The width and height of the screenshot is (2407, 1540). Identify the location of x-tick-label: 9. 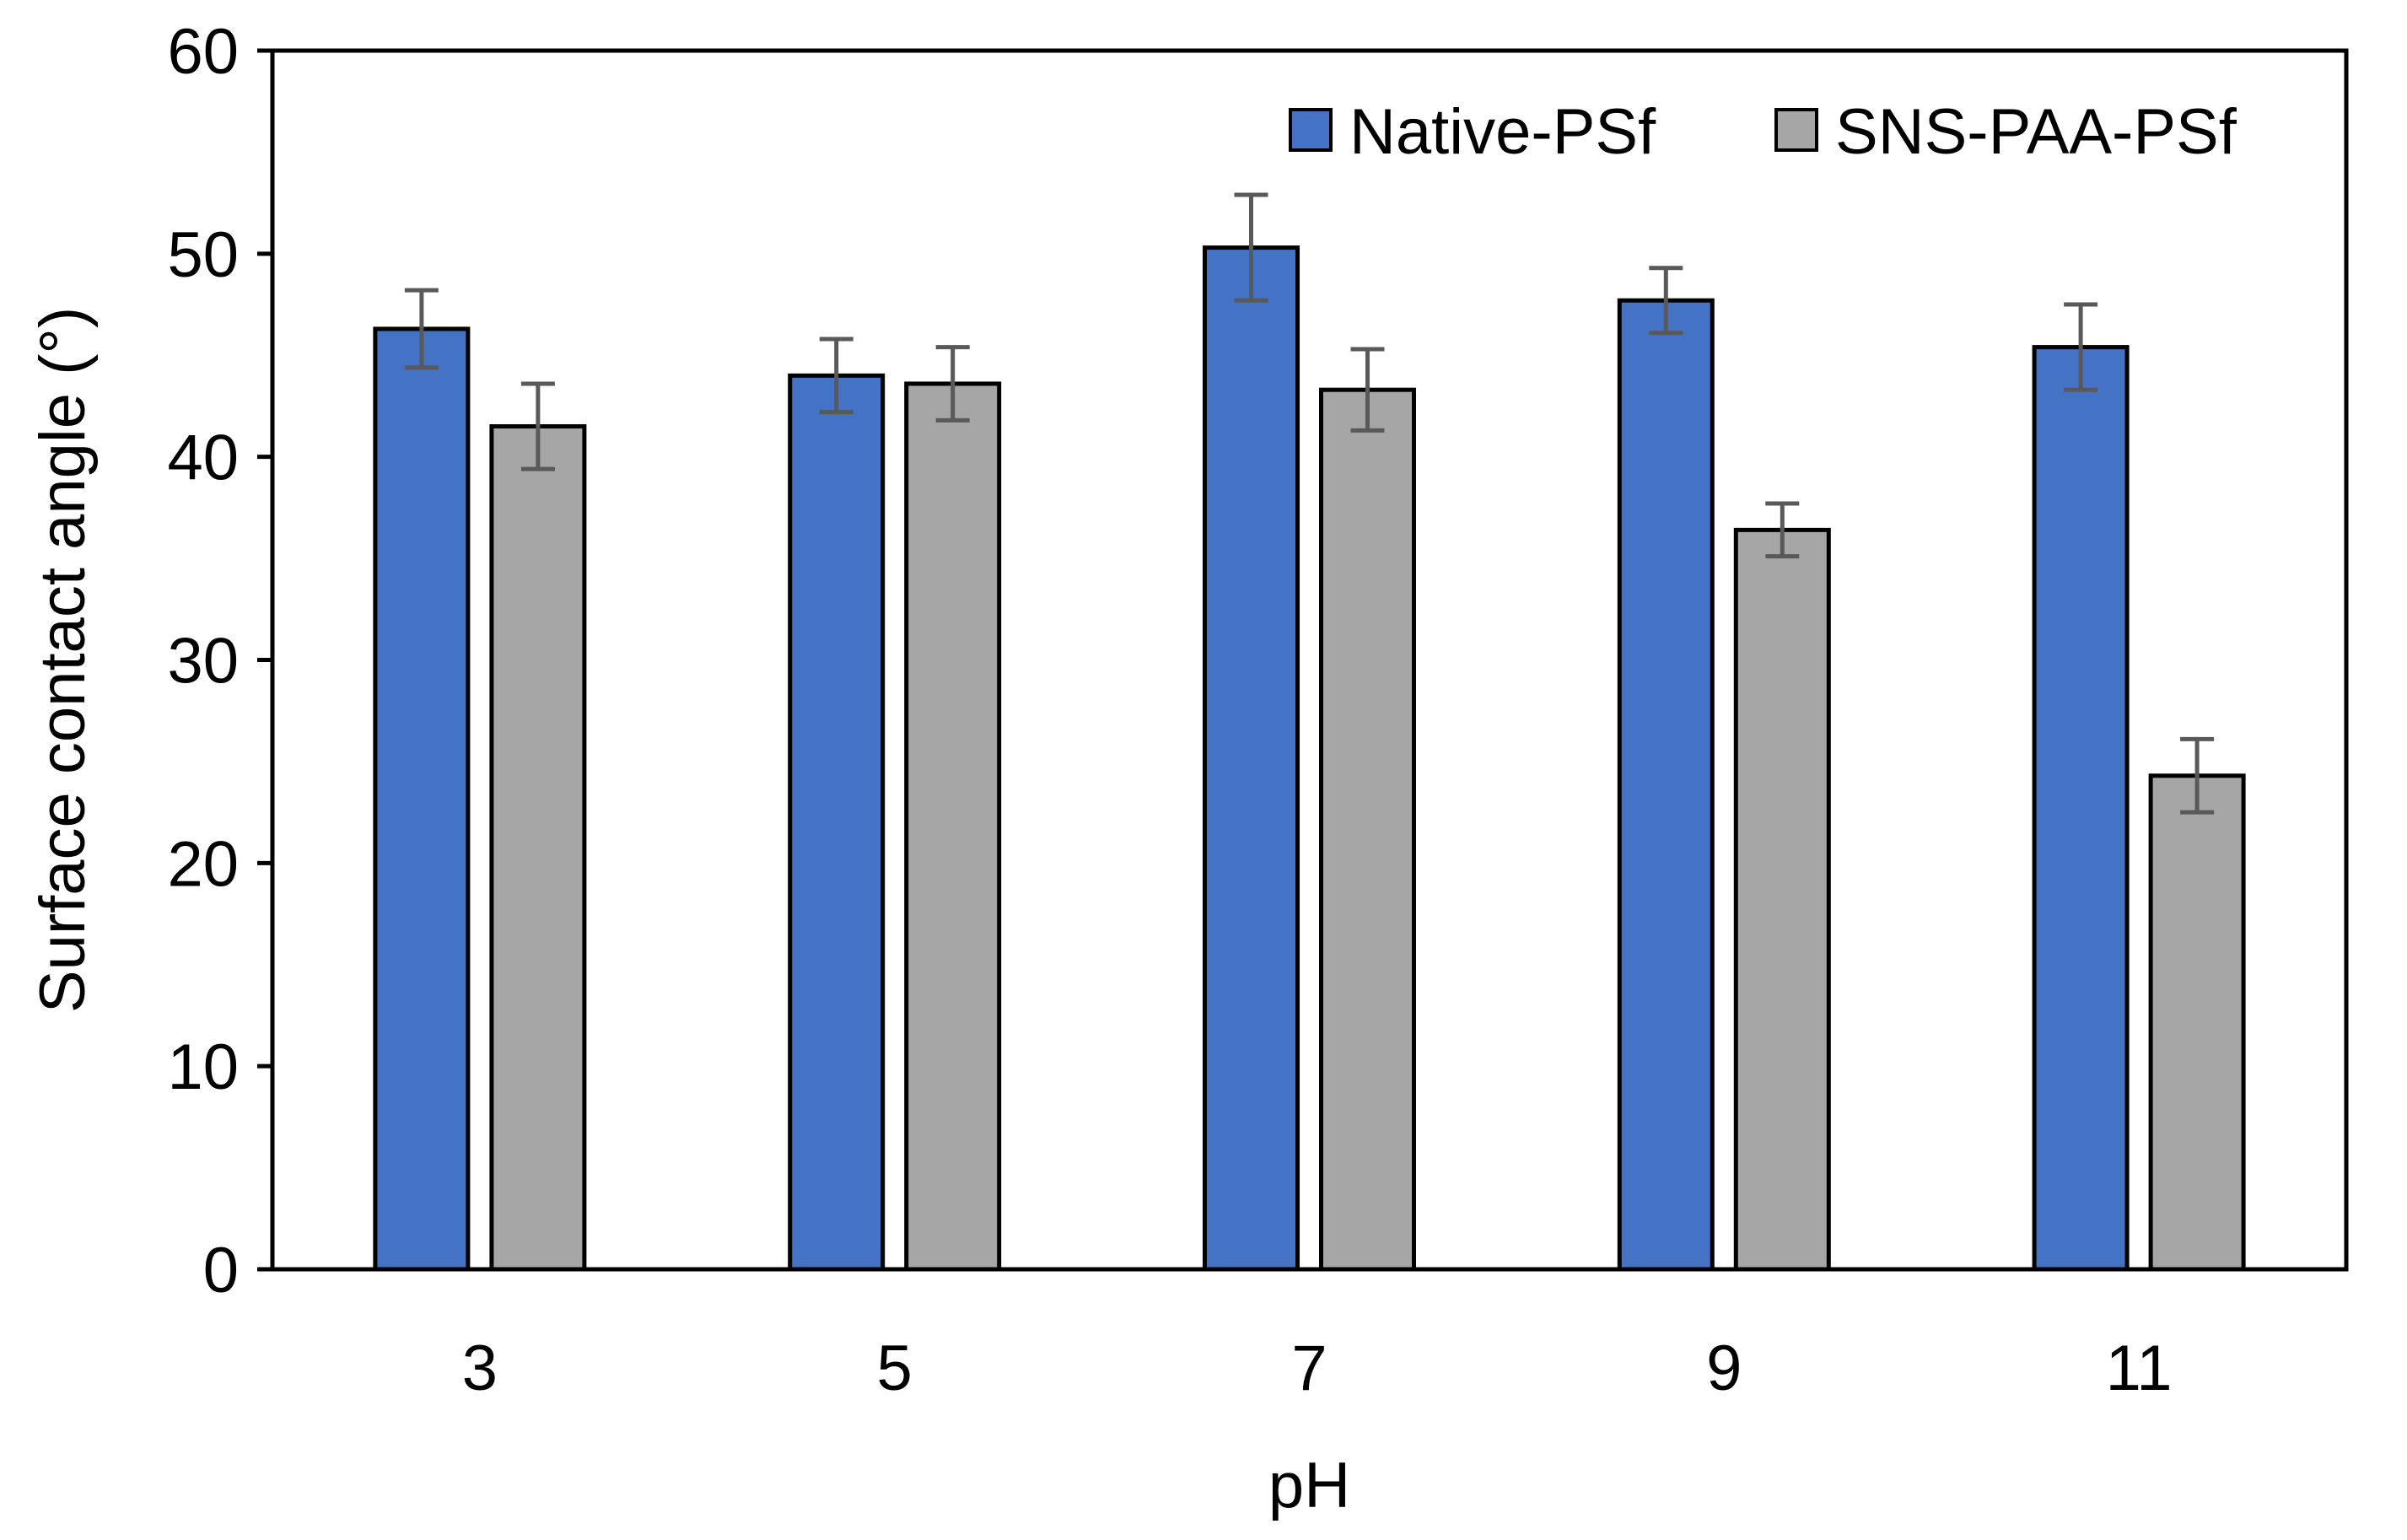
(1724, 1369).